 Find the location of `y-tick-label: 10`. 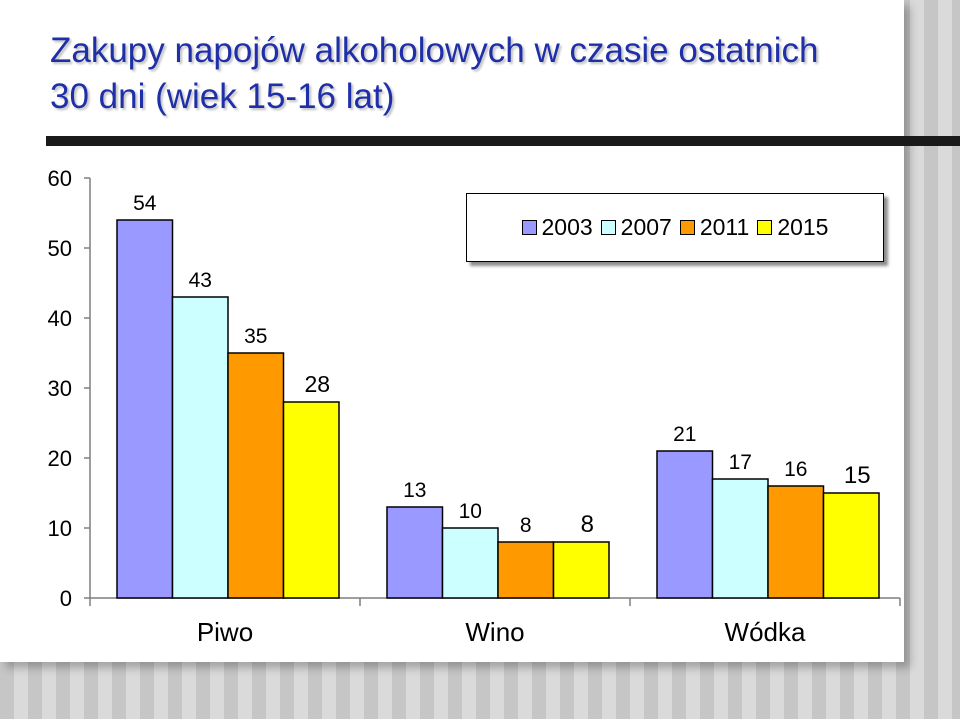

y-tick-label: 10 is located at coordinates (60, 528).